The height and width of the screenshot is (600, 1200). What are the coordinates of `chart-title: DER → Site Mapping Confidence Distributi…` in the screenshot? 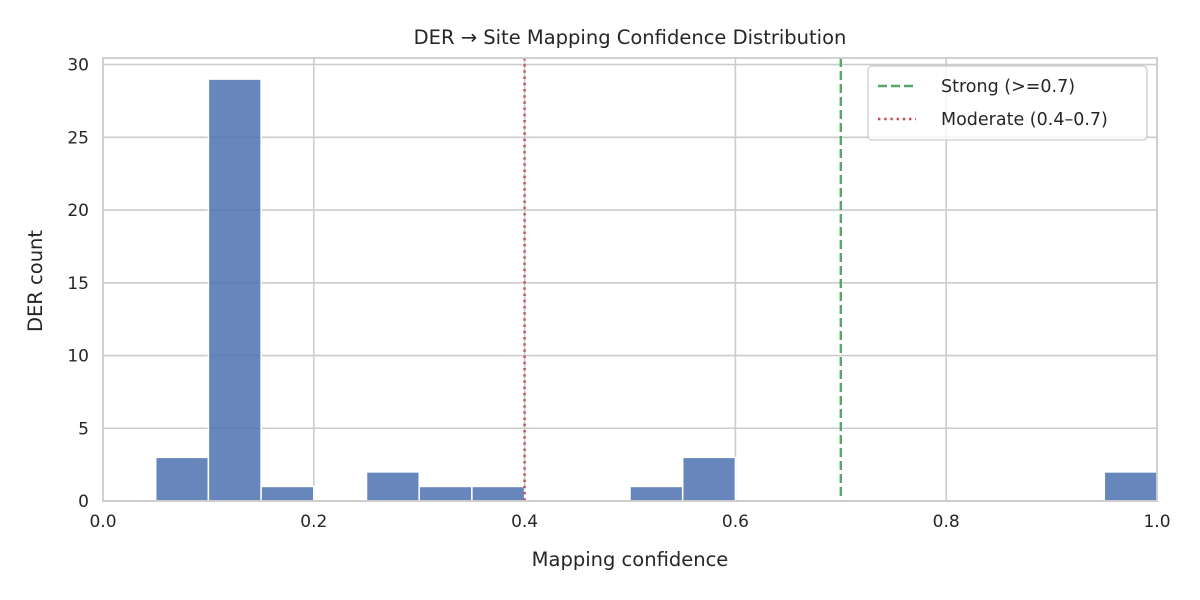 It's located at (630, 37).